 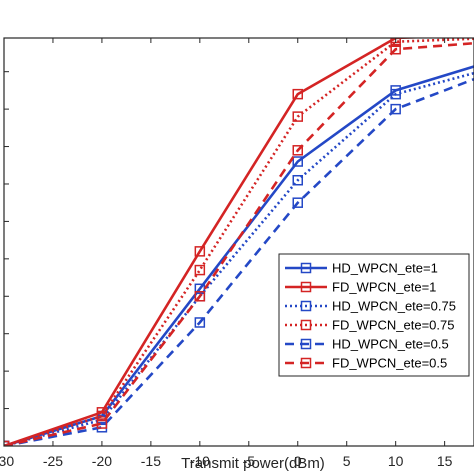 I want to click on legend-entry: FD_WPCN_ete=0.75, so click(x=369, y=325).